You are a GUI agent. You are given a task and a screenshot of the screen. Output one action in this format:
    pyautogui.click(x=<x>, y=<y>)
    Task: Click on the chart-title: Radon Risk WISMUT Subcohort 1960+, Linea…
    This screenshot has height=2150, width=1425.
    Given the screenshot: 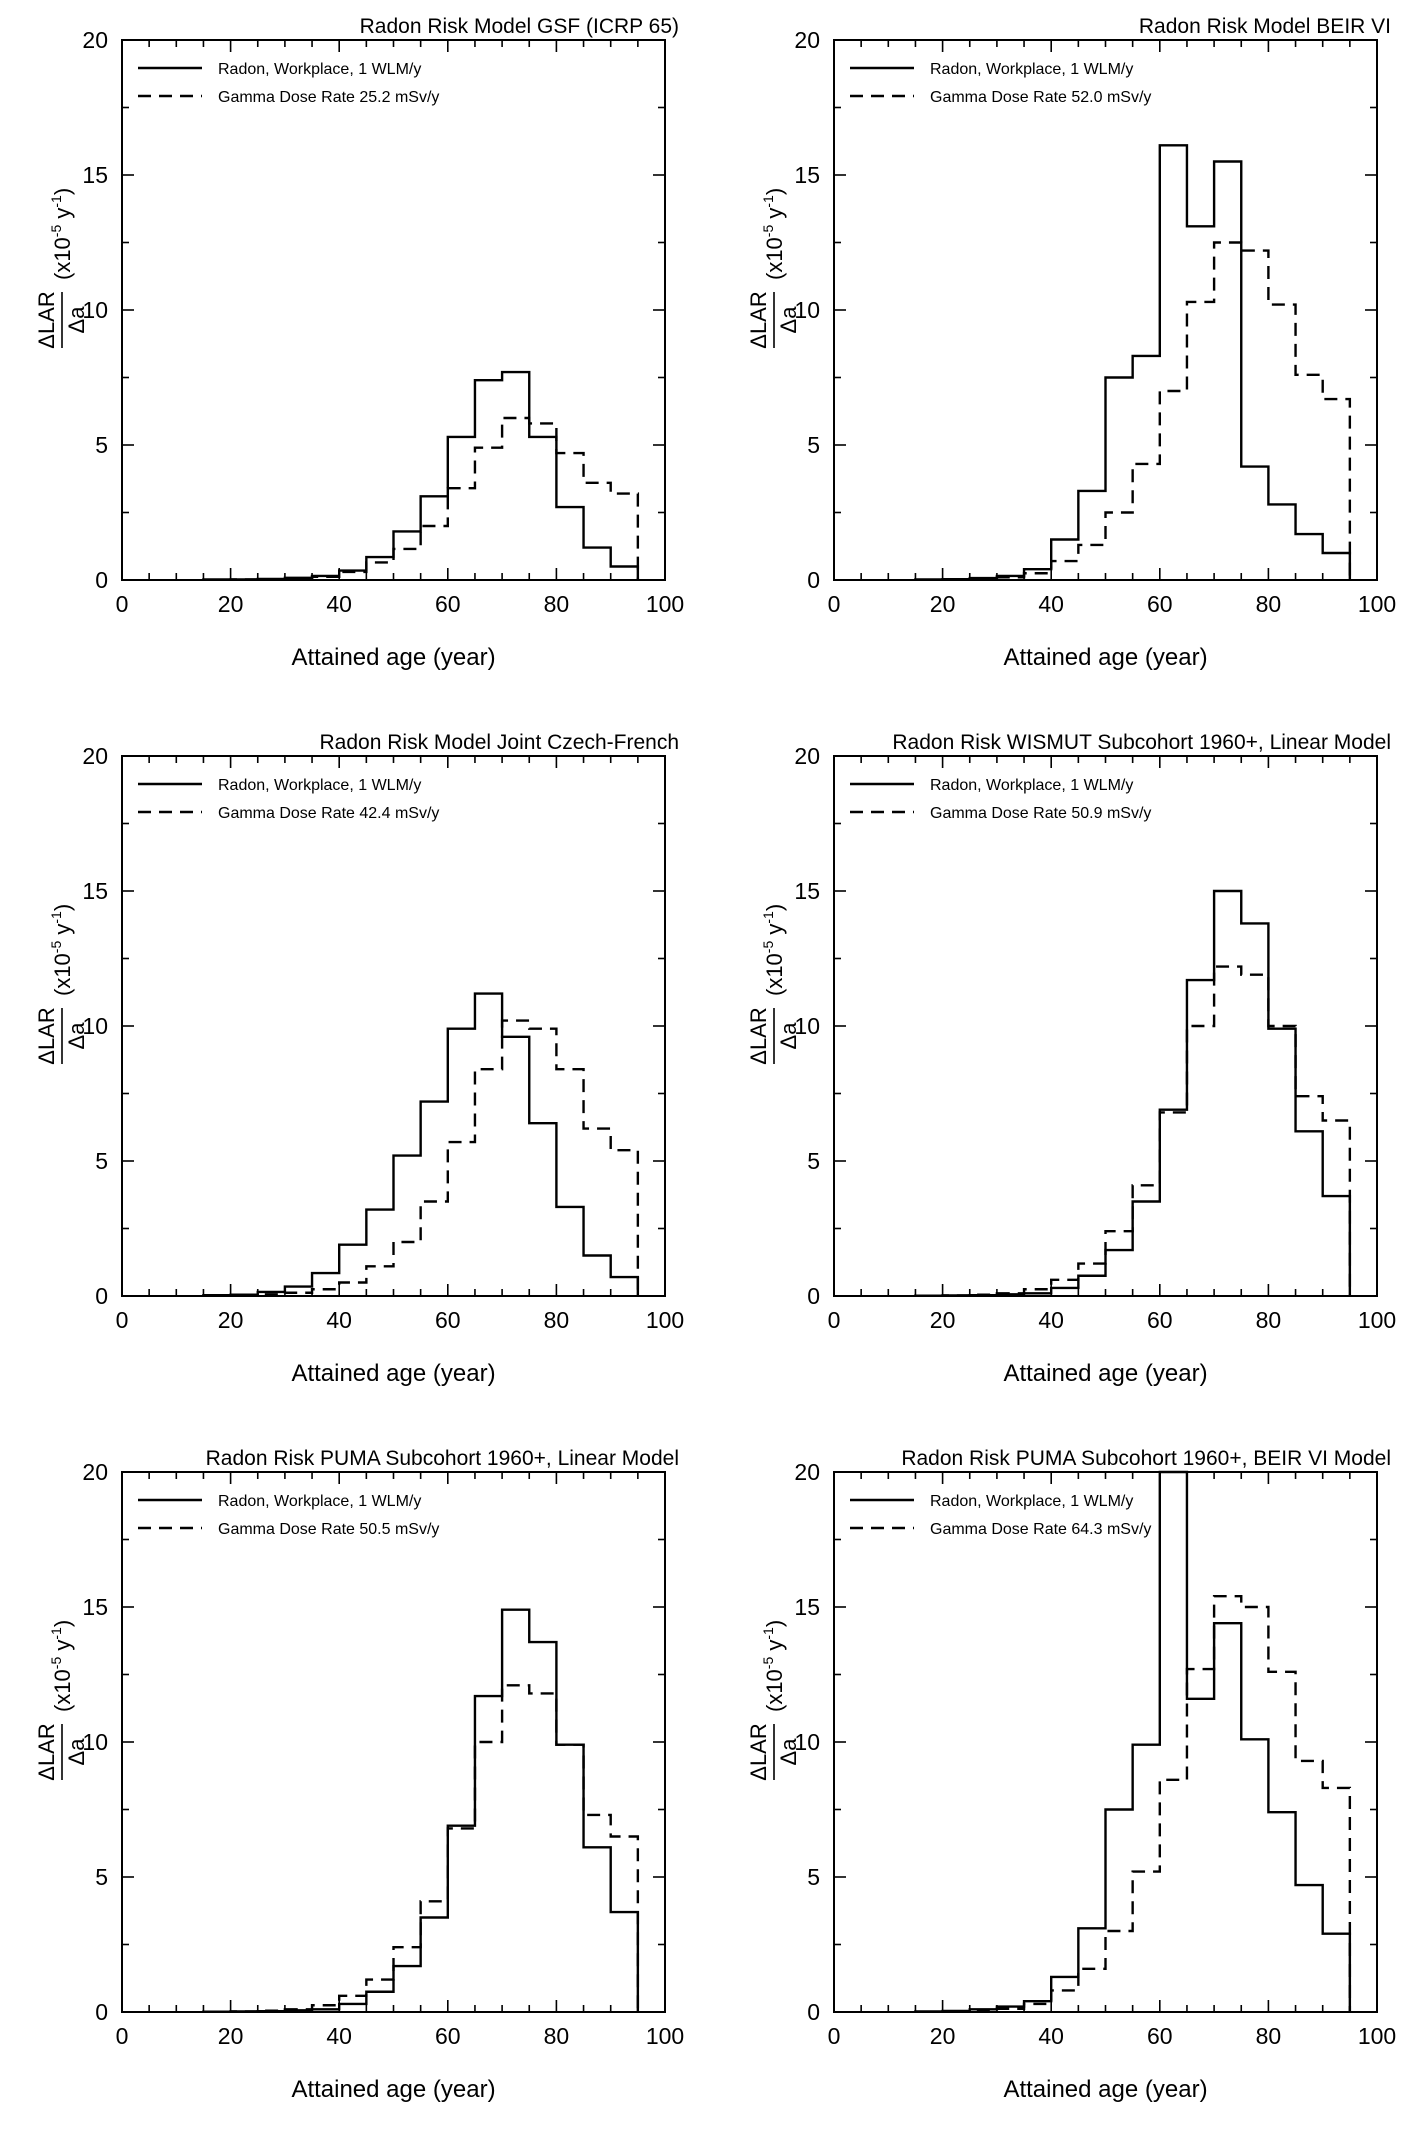 What is the action you would take?
    pyautogui.click(x=1141, y=742)
    